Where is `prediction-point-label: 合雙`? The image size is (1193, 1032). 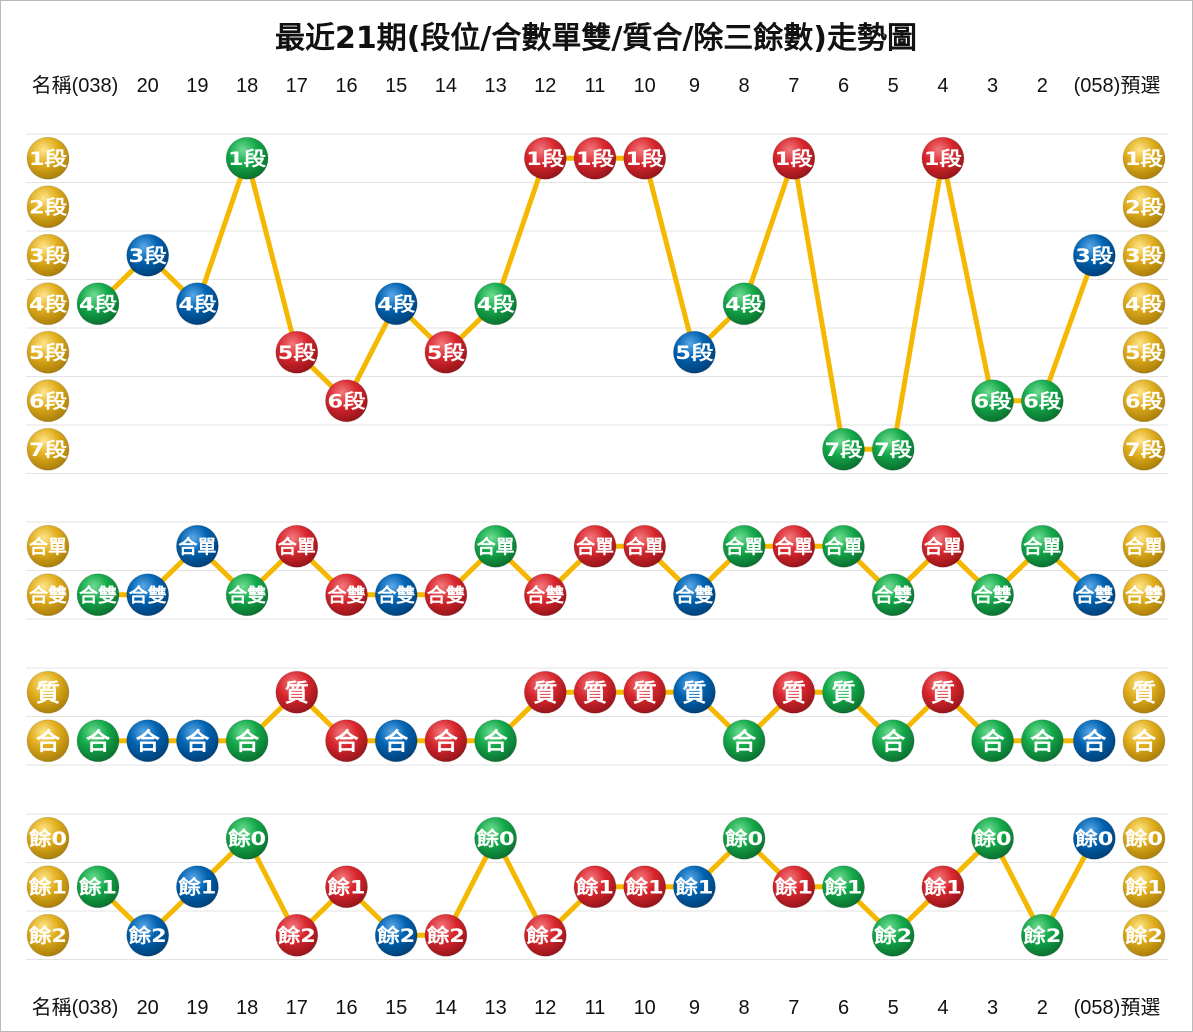
prediction-point-label: 合雙 is located at coordinates (1094, 595).